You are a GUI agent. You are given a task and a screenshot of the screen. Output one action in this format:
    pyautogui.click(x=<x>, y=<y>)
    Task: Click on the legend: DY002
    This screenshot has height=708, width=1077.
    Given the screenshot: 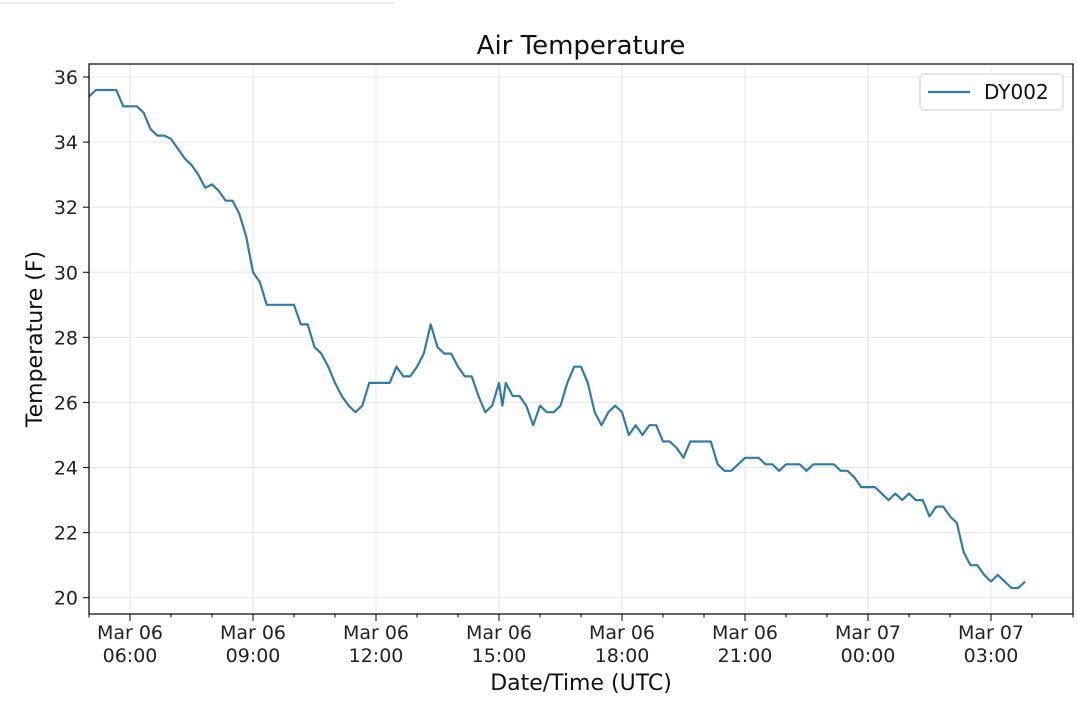 What is the action you would take?
    pyautogui.click(x=991, y=92)
    